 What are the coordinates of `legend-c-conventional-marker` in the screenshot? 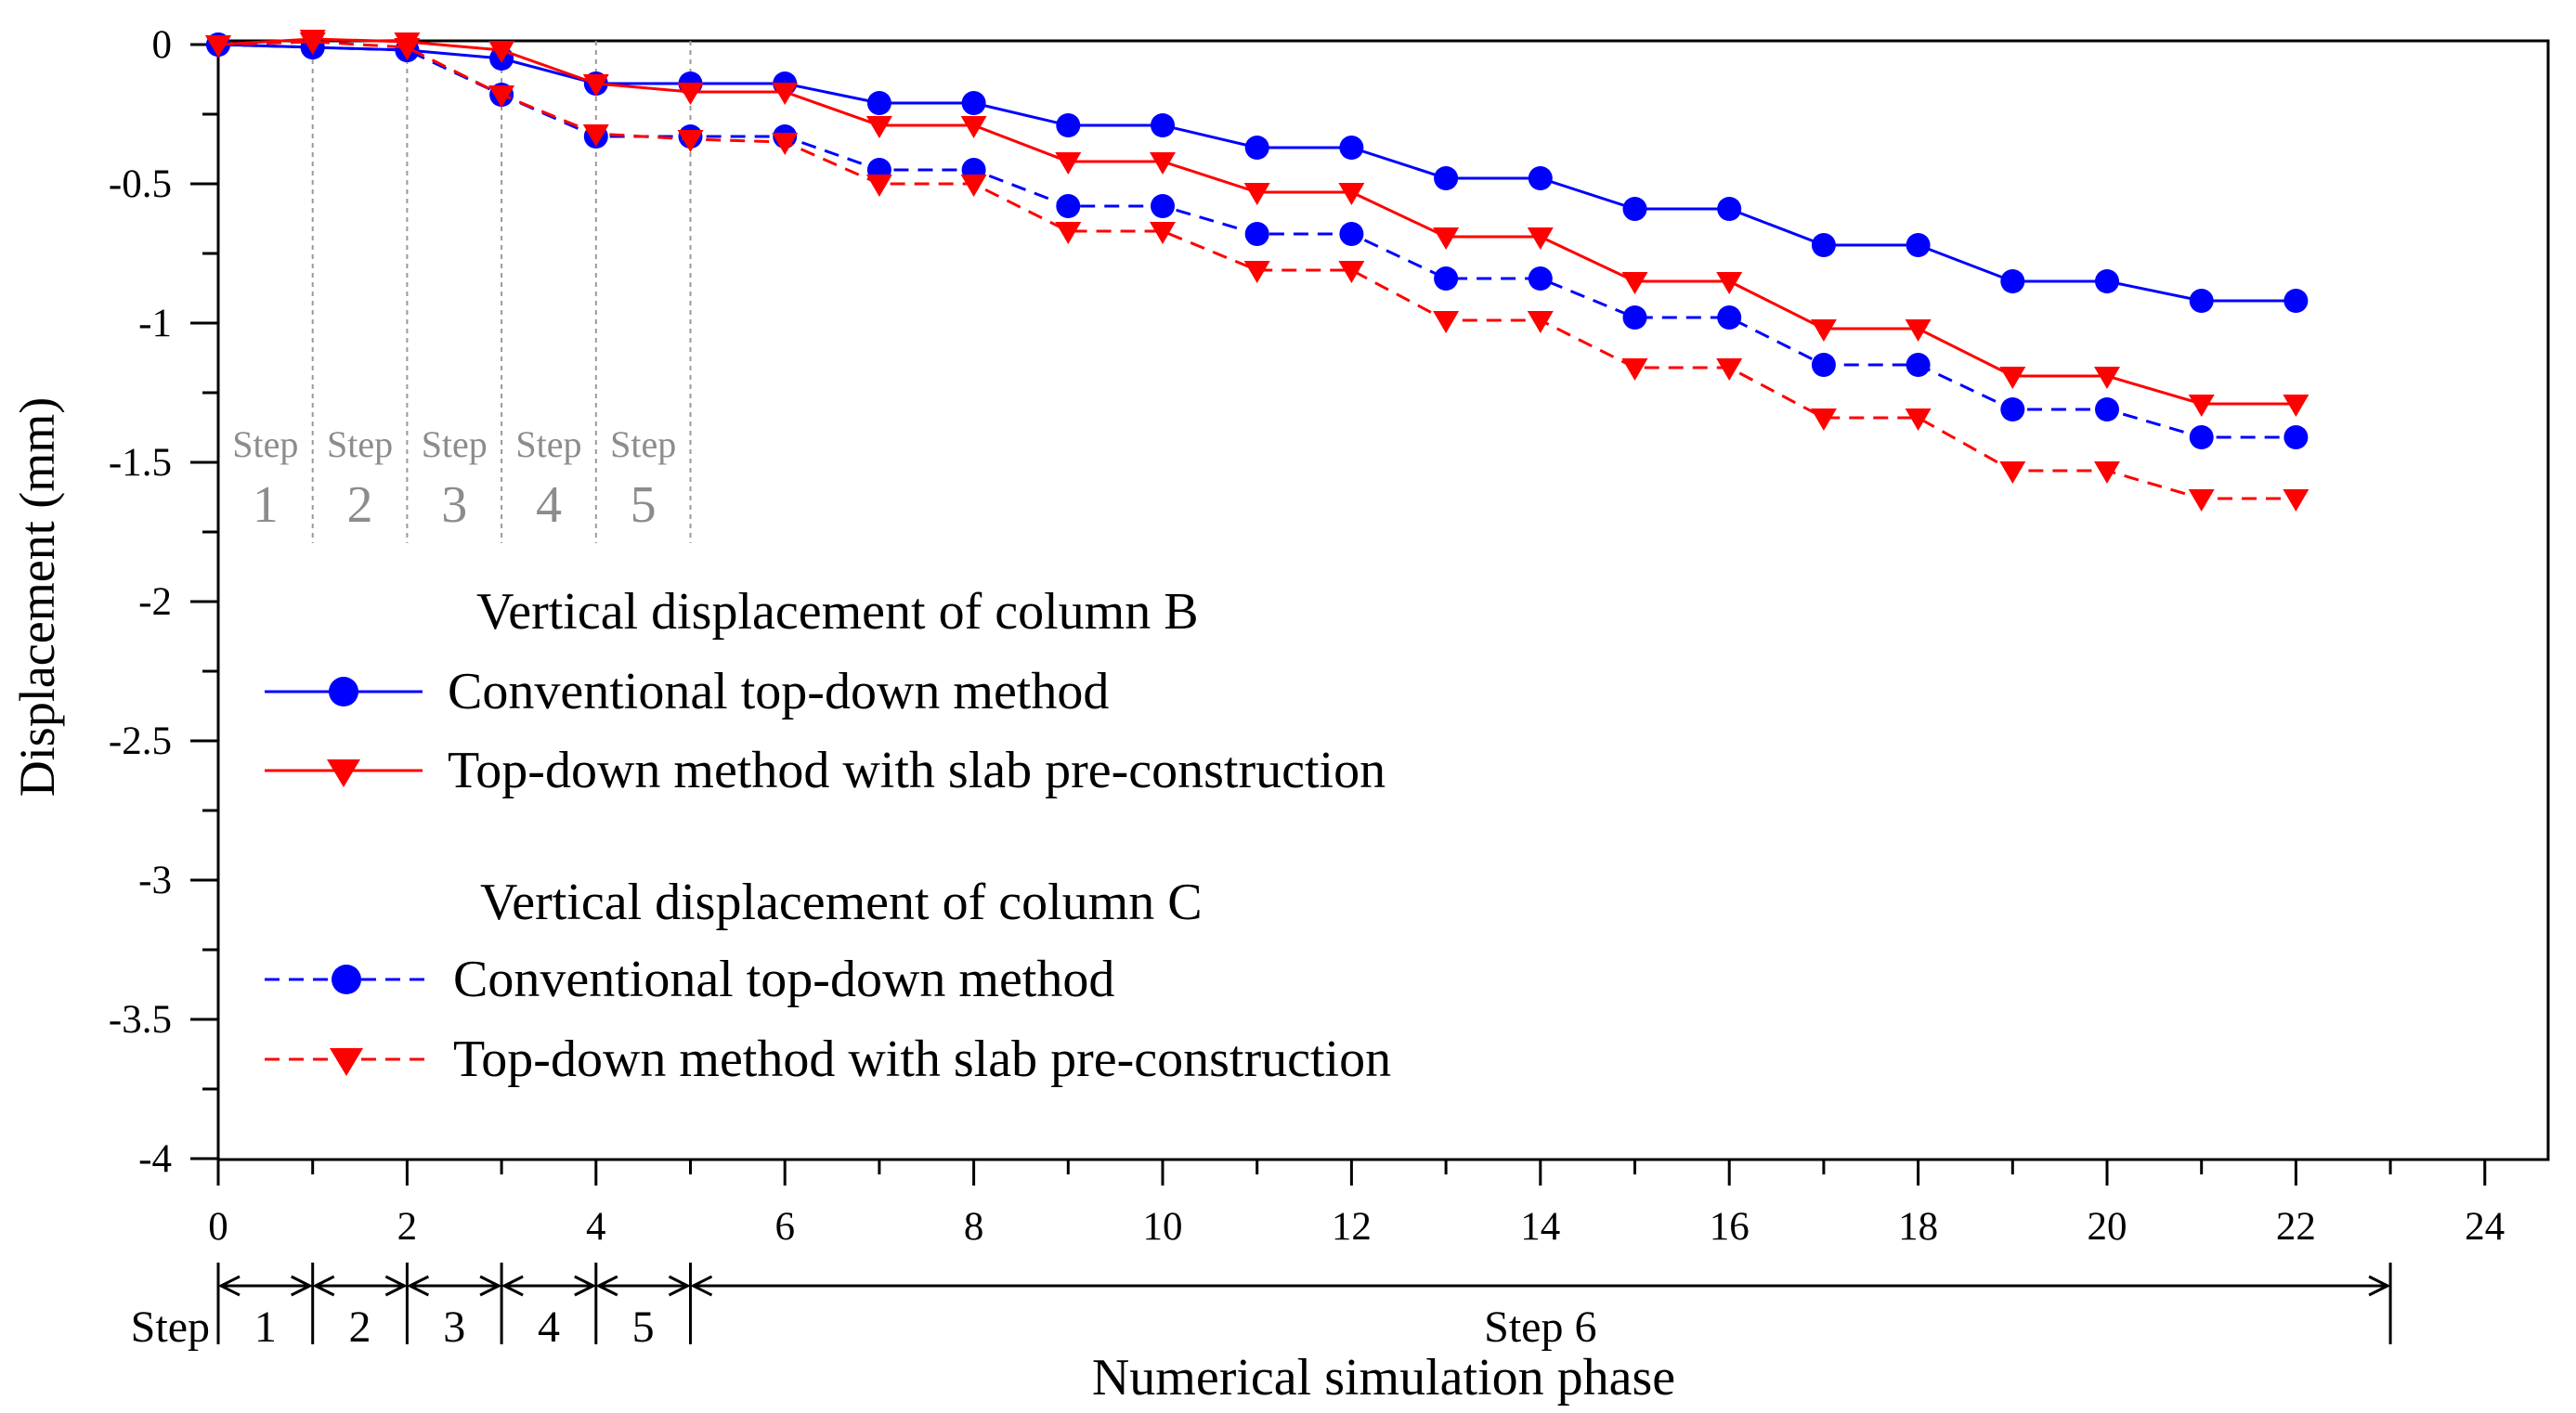 It's located at (346, 979).